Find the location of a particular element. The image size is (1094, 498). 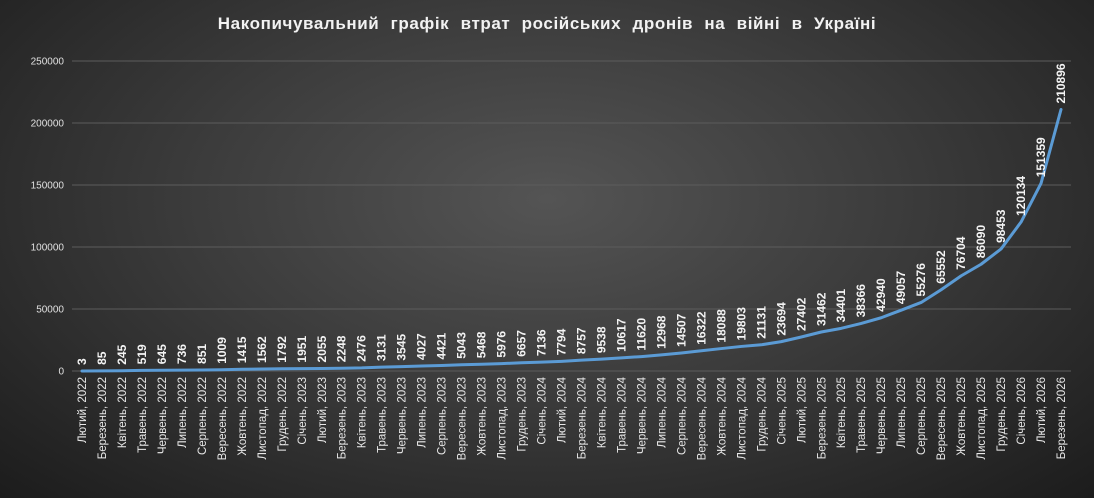

x-tick-label: Травень, 2025 is located at coordinates (862, 415).